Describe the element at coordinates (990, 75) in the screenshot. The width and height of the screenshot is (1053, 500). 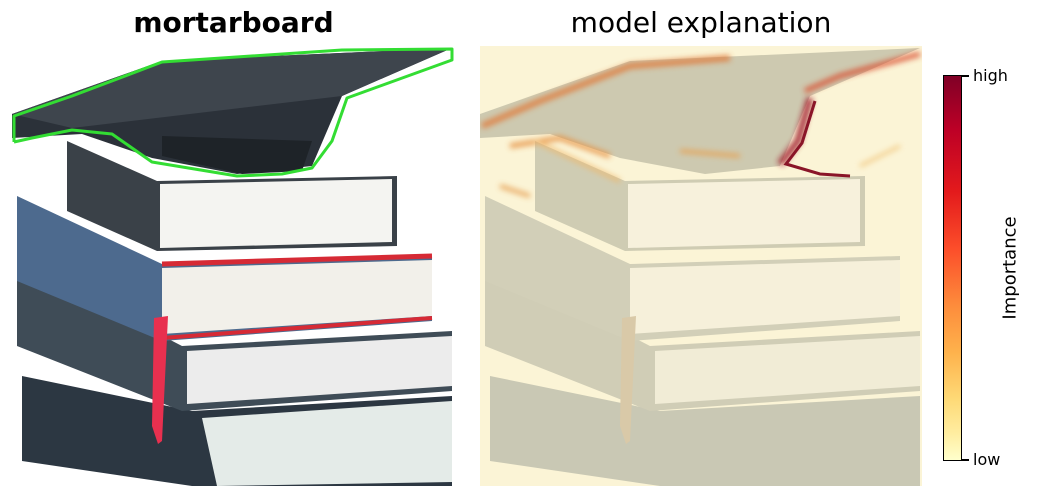
I see `colorbar-high-label: high` at that location.